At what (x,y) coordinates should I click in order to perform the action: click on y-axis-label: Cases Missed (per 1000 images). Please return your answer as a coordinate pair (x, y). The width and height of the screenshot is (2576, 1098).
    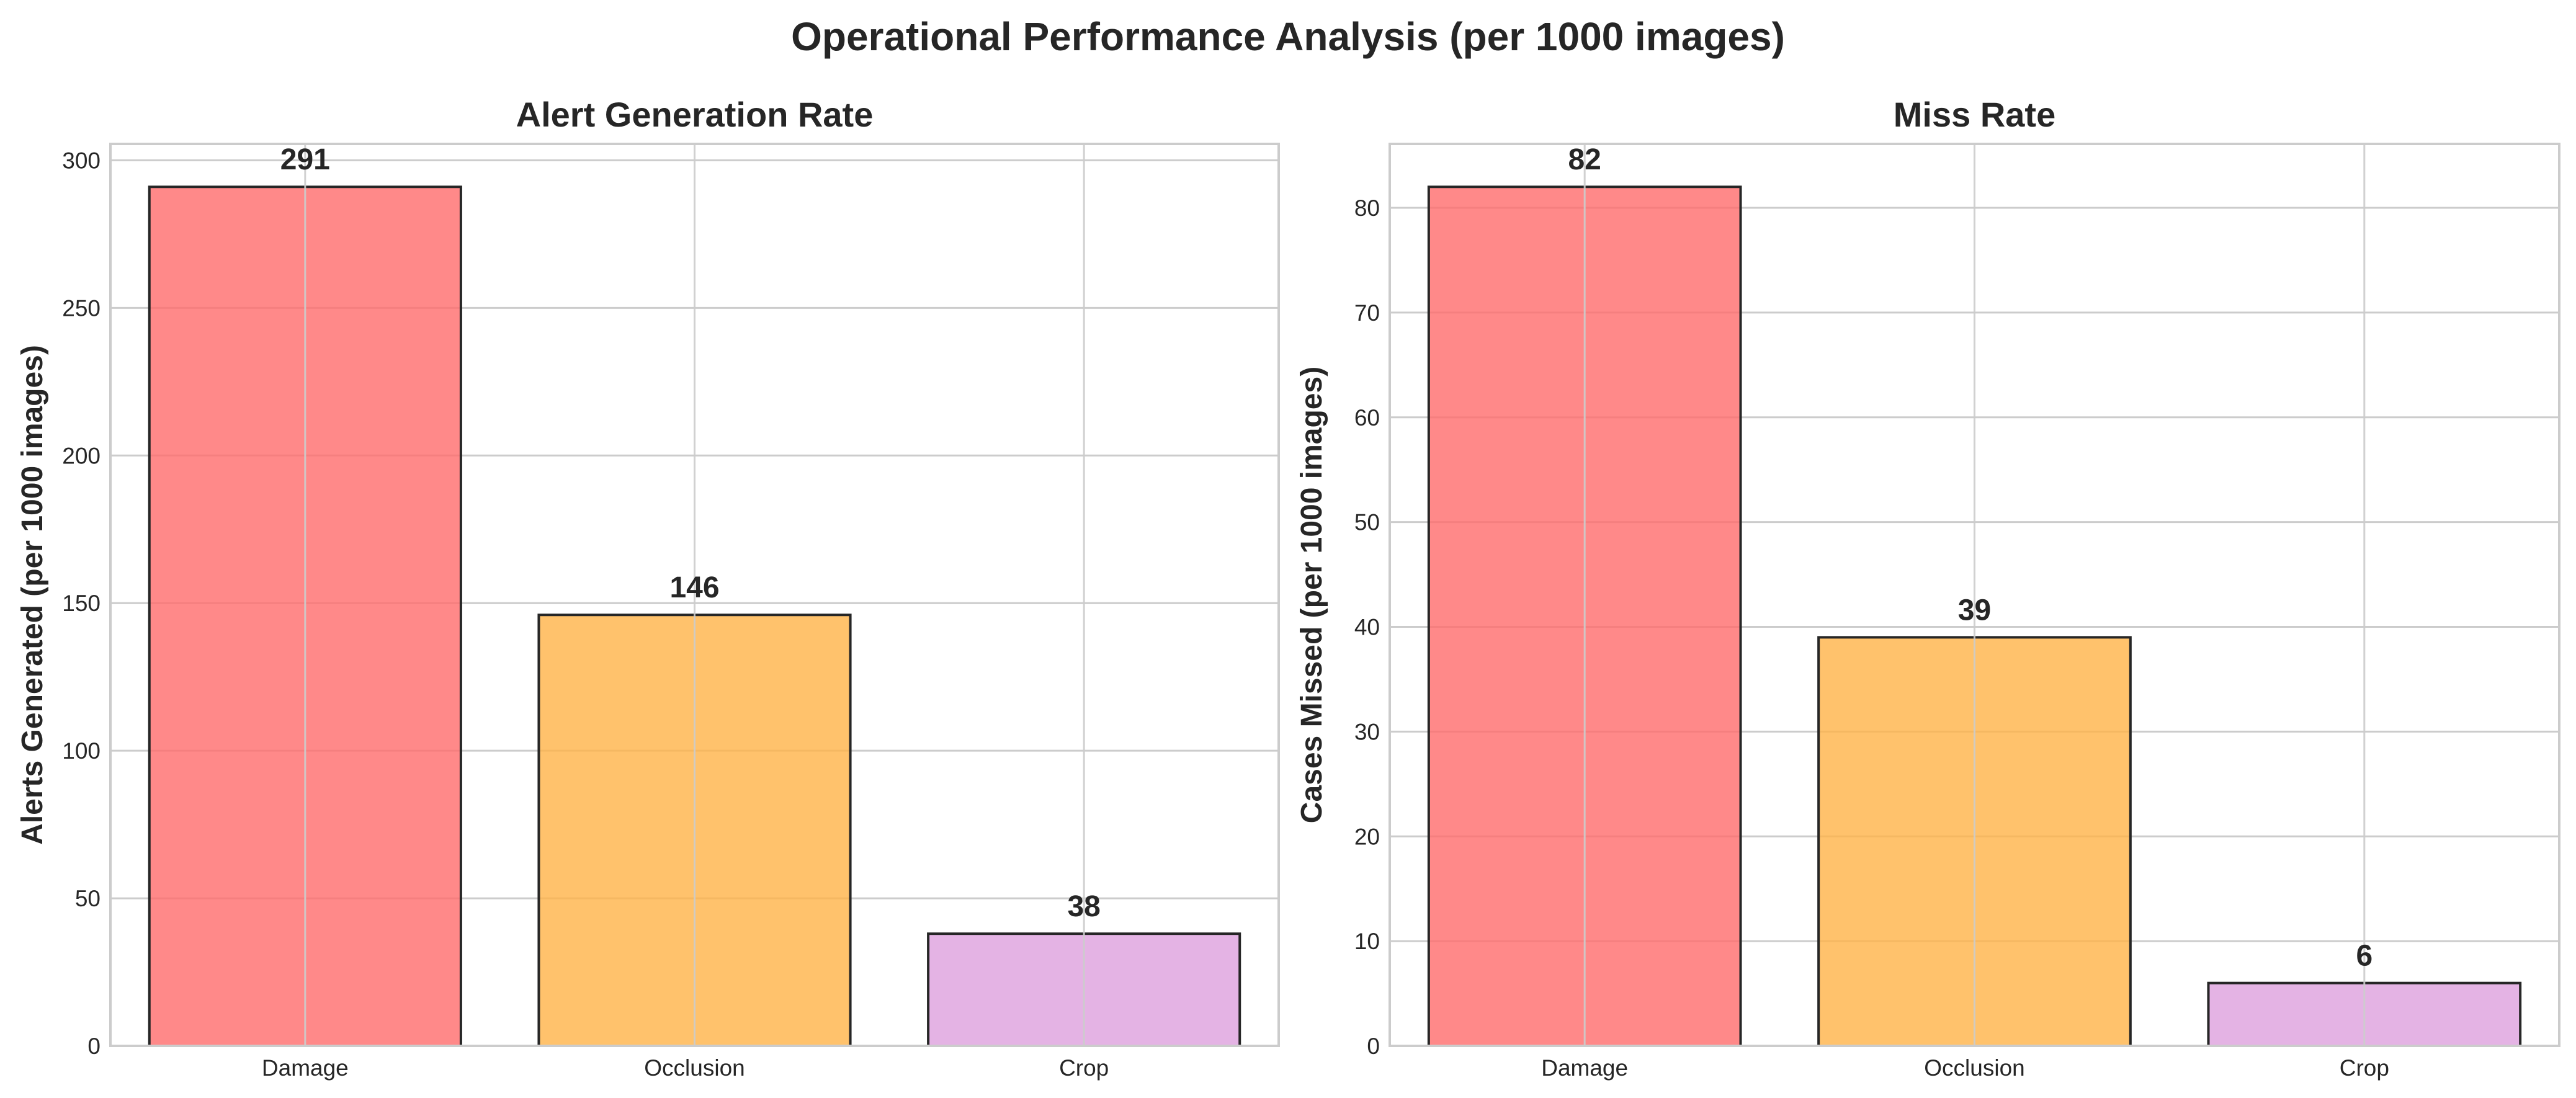
    Looking at the image, I should click on (1311, 595).